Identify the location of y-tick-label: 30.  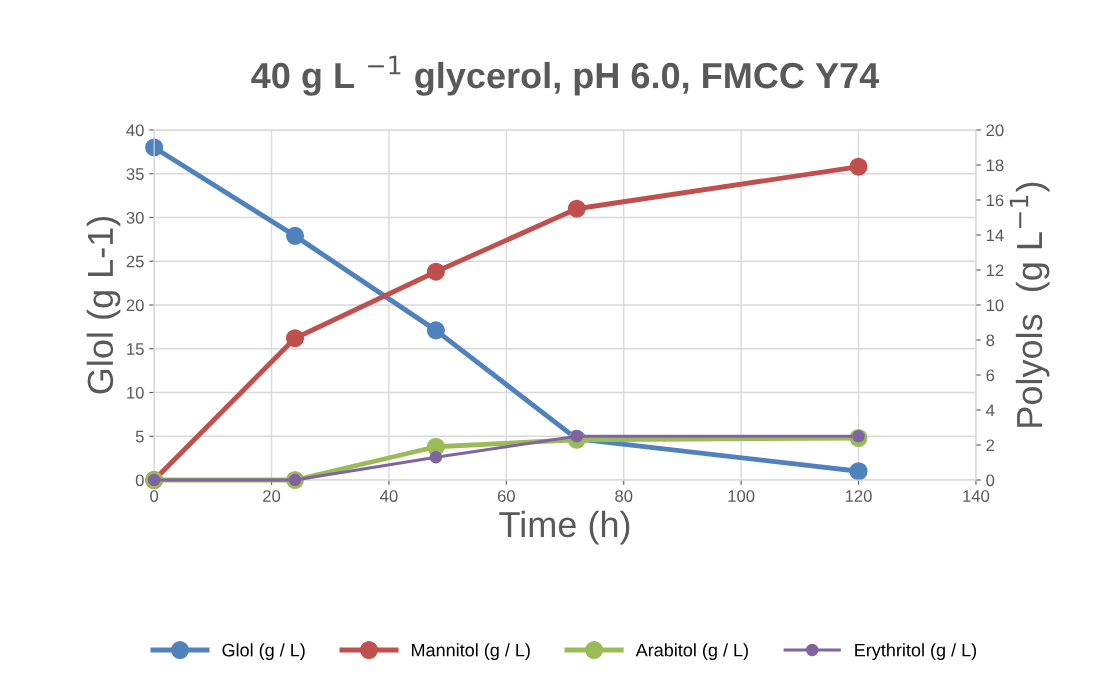
(135, 217).